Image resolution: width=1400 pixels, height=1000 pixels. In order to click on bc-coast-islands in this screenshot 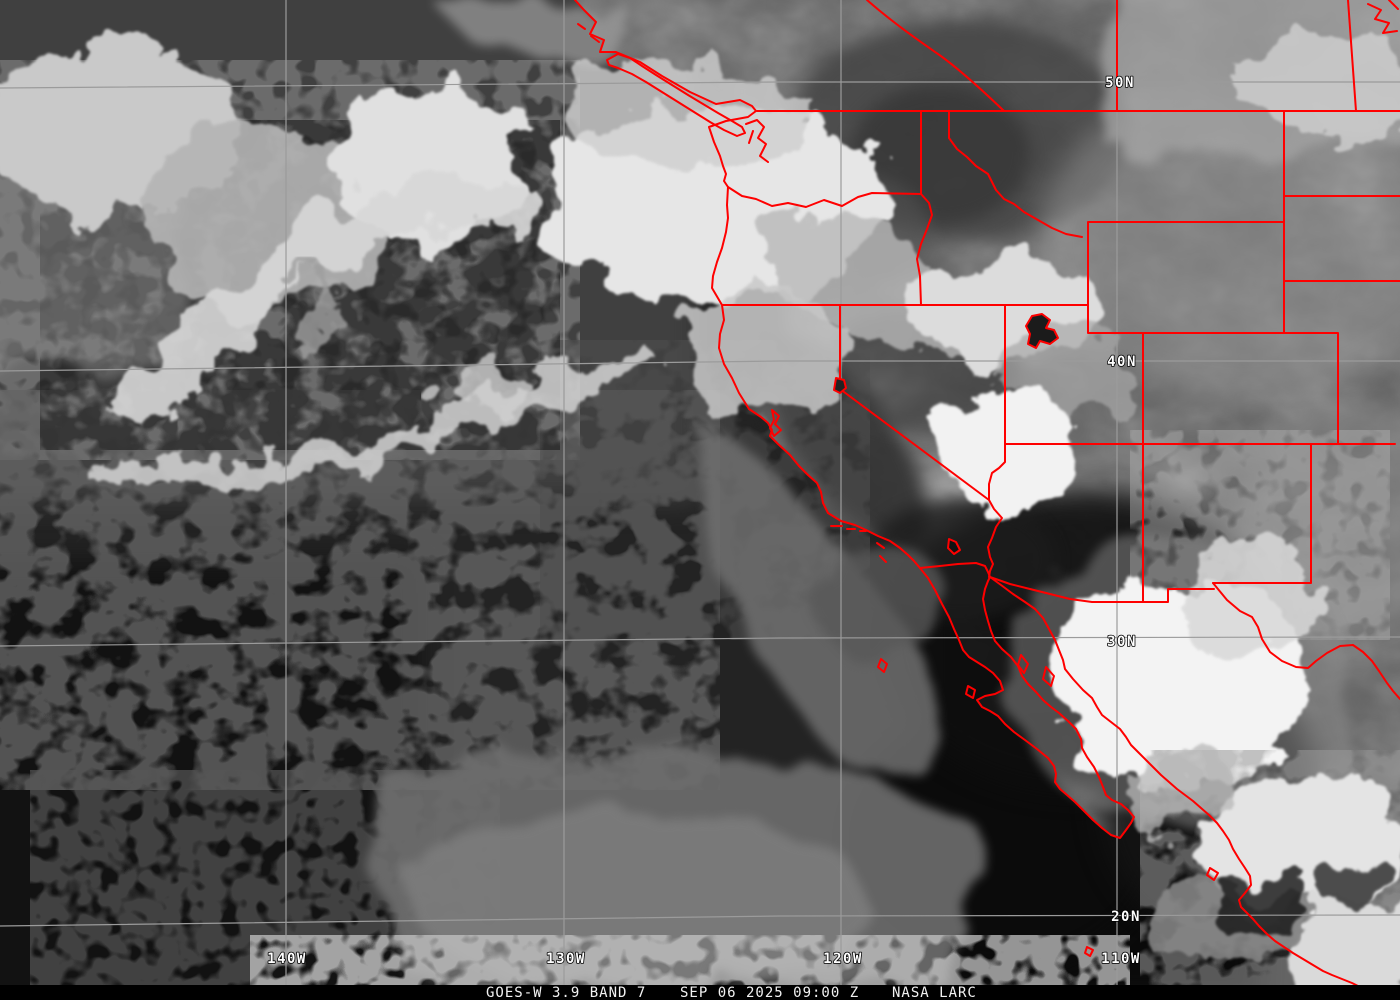, I will do `click(588, 33)`.